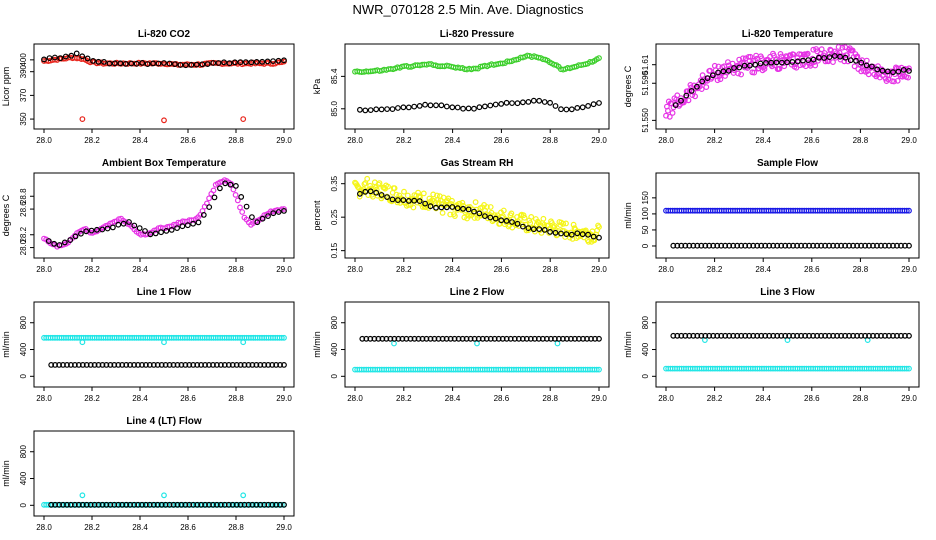 This screenshot has width=936, height=540. Describe the element at coordinates (334, 250) in the screenshot. I see `y-tick-label: 0.15` at that location.